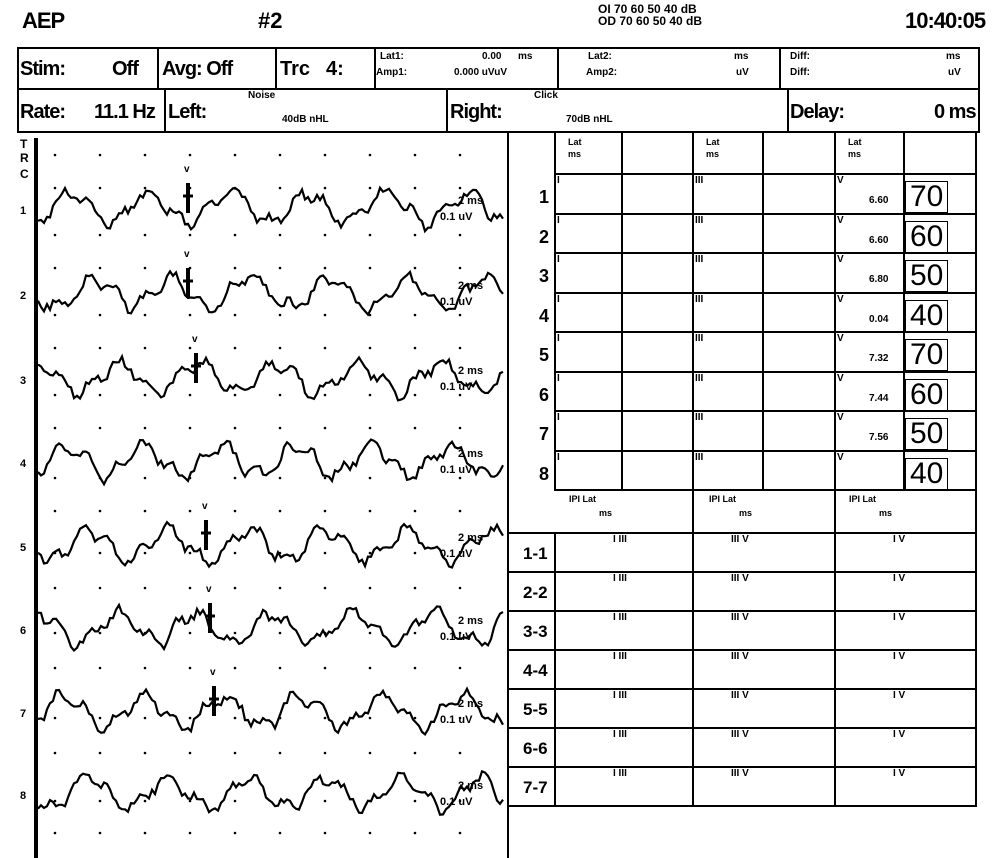 This screenshot has width=1000, height=858. I want to click on lat1-label: Lat1:, so click(392, 56).